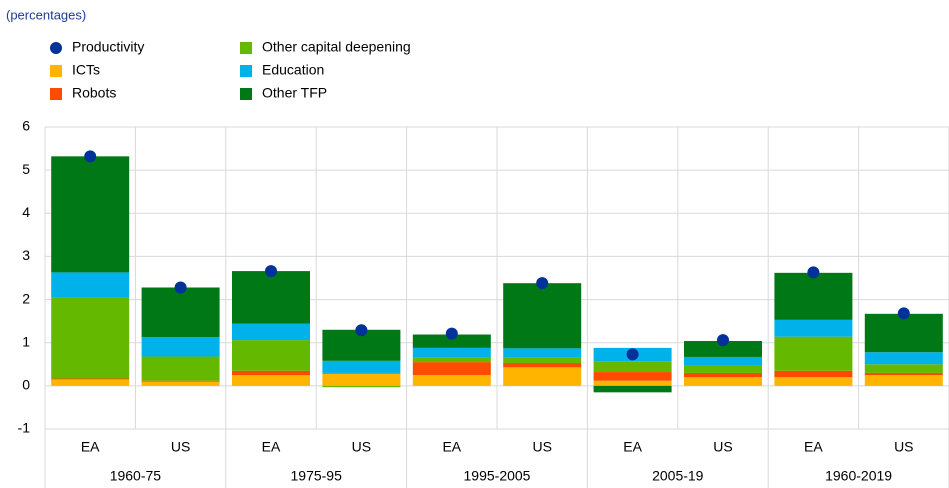 The height and width of the screenshot is (488, 949). Describe the element at coordinates (136, 476) in the screenshot. I see `group-label: 1960-75` at that location.